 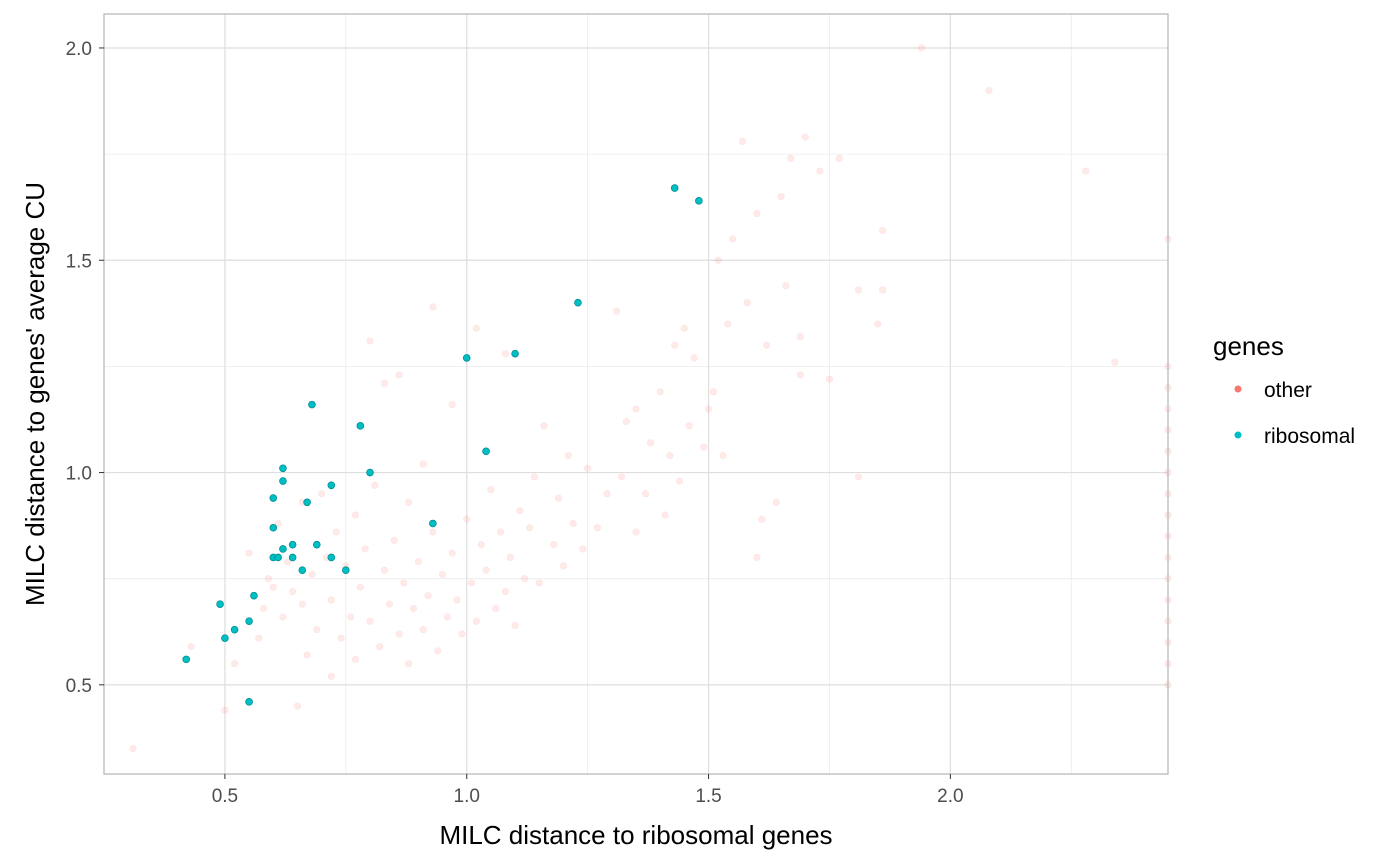 What do you see at coordinates (467, 796) in the screenshot?
I see `x-tick-label: 1.0` at bounding box center [467, 796].